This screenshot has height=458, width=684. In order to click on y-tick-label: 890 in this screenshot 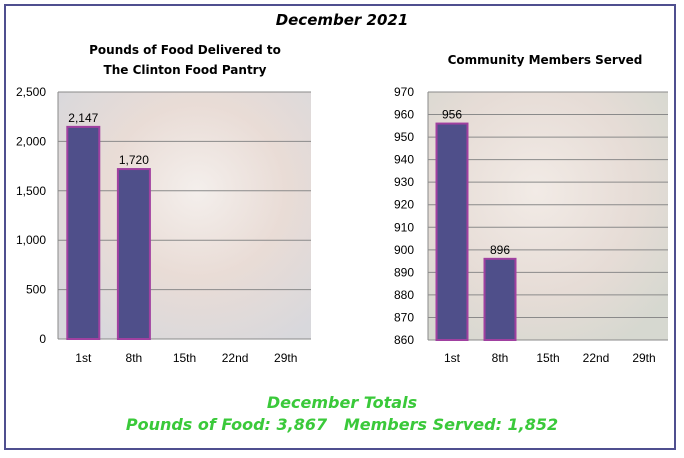, I will do `click(404, 272)`.